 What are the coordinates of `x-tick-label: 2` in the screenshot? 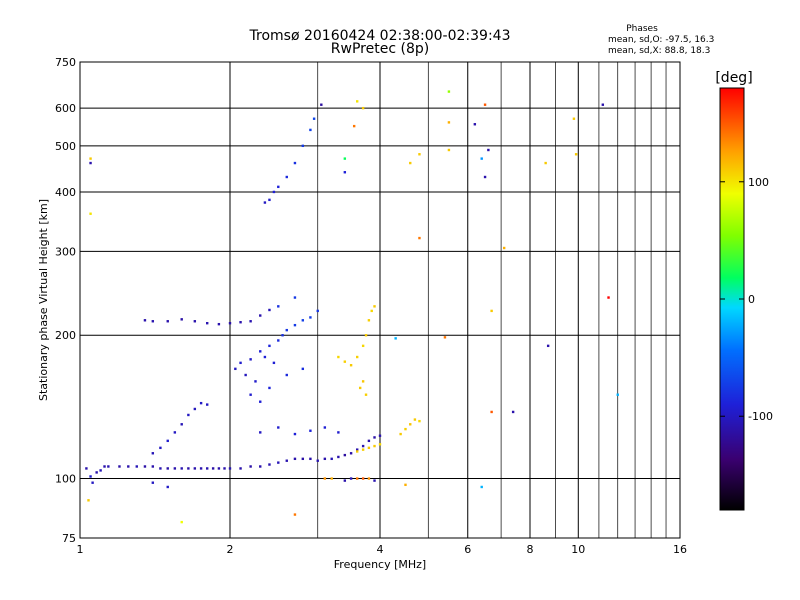 It's located at (230, 549).